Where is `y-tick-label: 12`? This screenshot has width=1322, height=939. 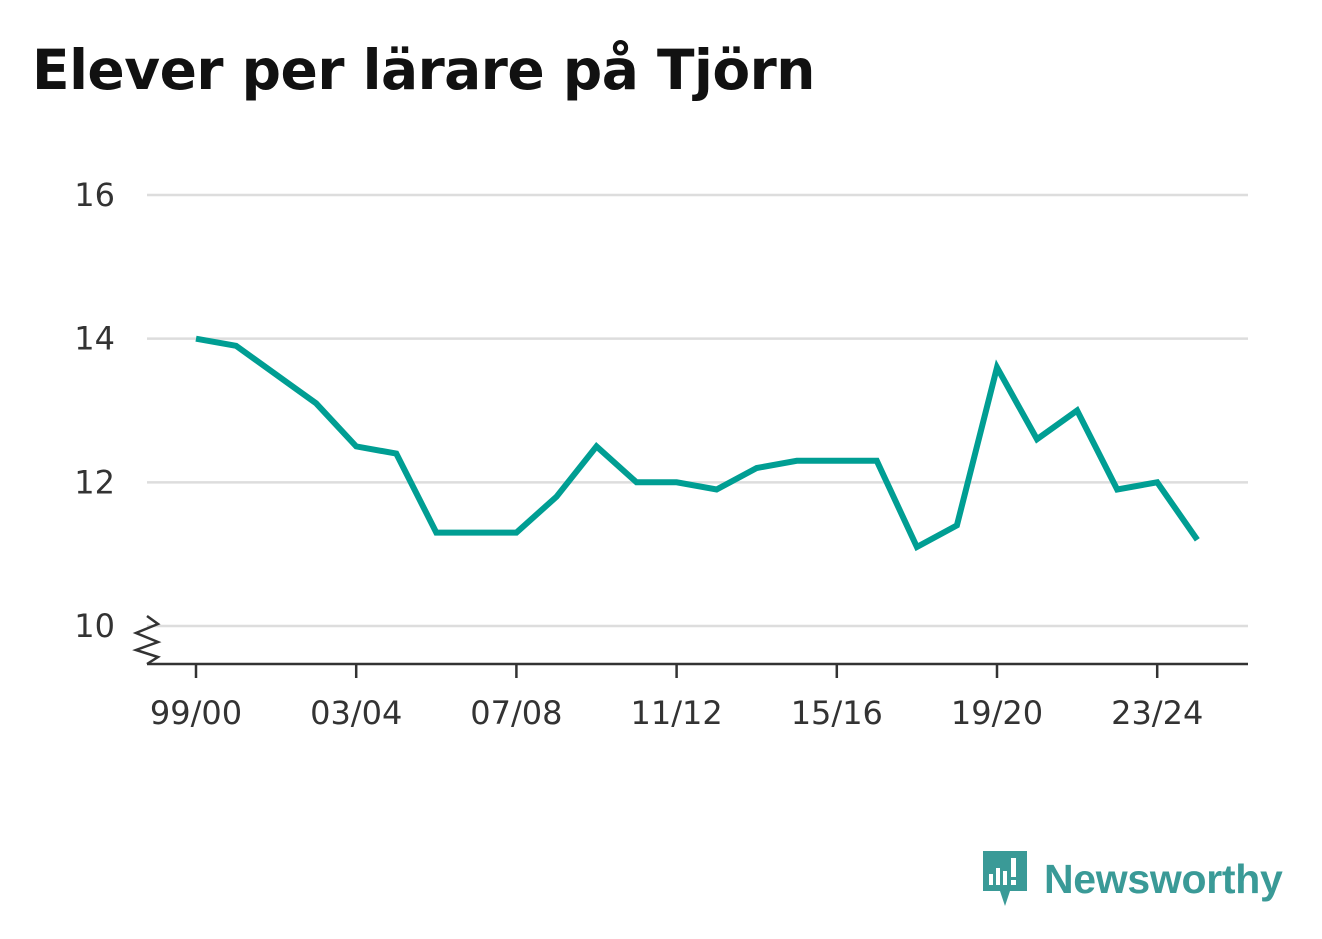
y-tick-label: 12 is located at coordinates (94, 482).